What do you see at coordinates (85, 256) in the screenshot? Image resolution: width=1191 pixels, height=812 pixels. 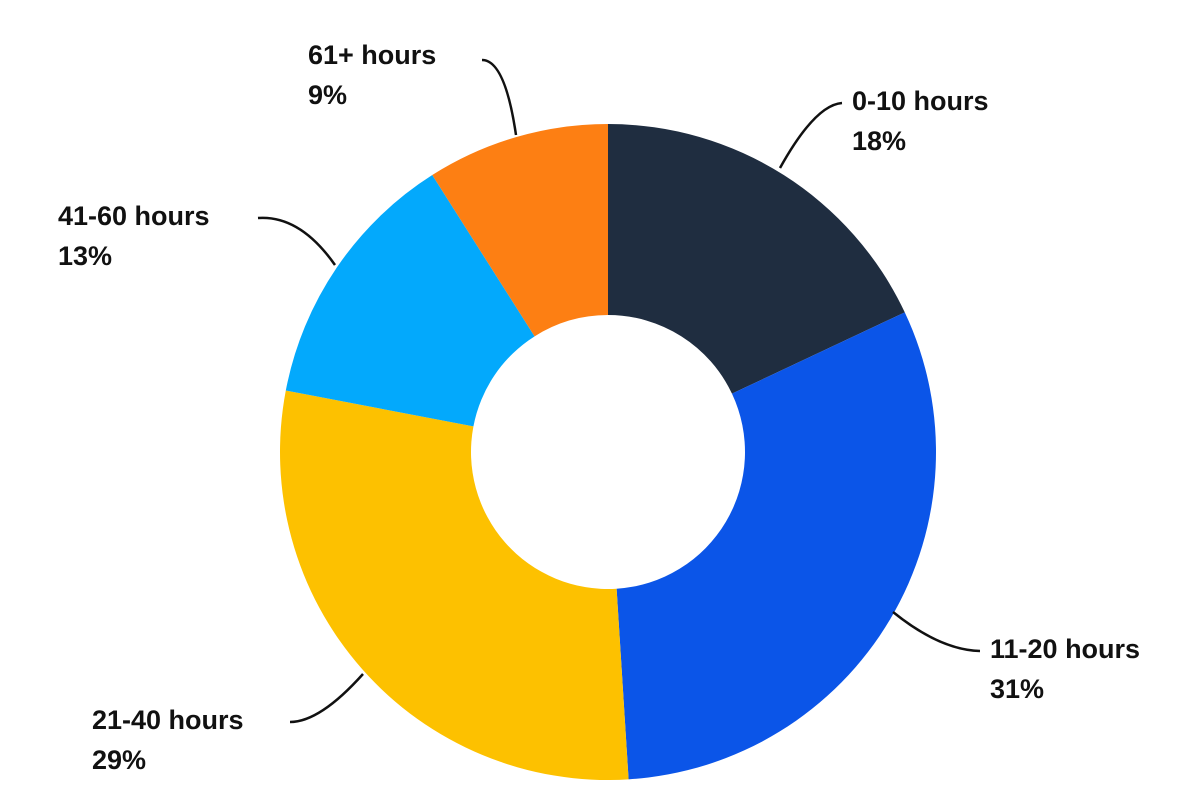 I see `slice-value-label: 13%` at bounding box center [85, 256].